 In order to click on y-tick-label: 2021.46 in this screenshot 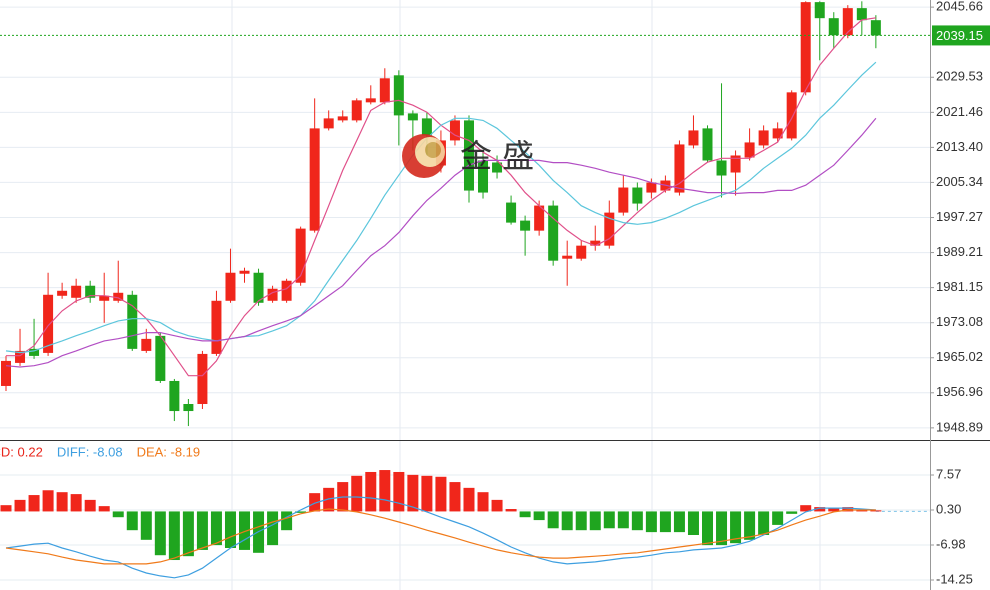, I will do `click(959, 111)`.